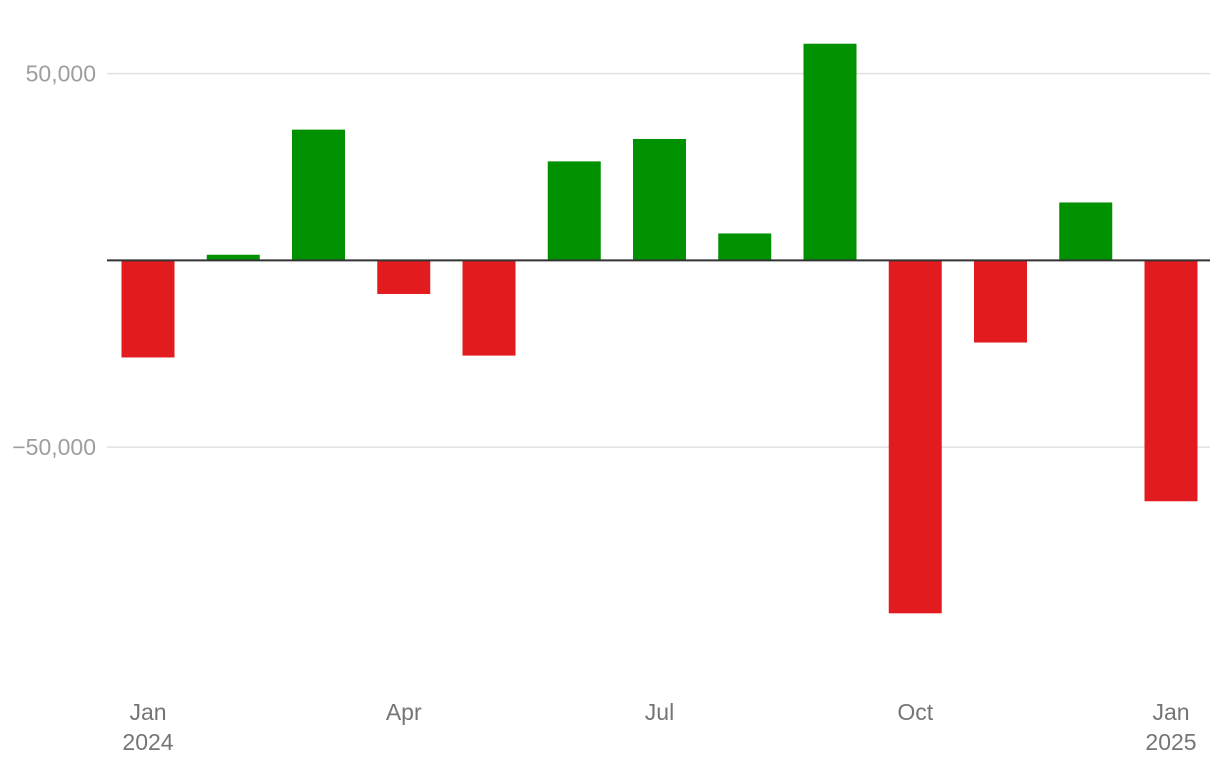 This screenshot has width=1220, height=772. Describe the element at coordinates (659, 712) in the screenshot. I see `x-tick-label: Jul` at that location.